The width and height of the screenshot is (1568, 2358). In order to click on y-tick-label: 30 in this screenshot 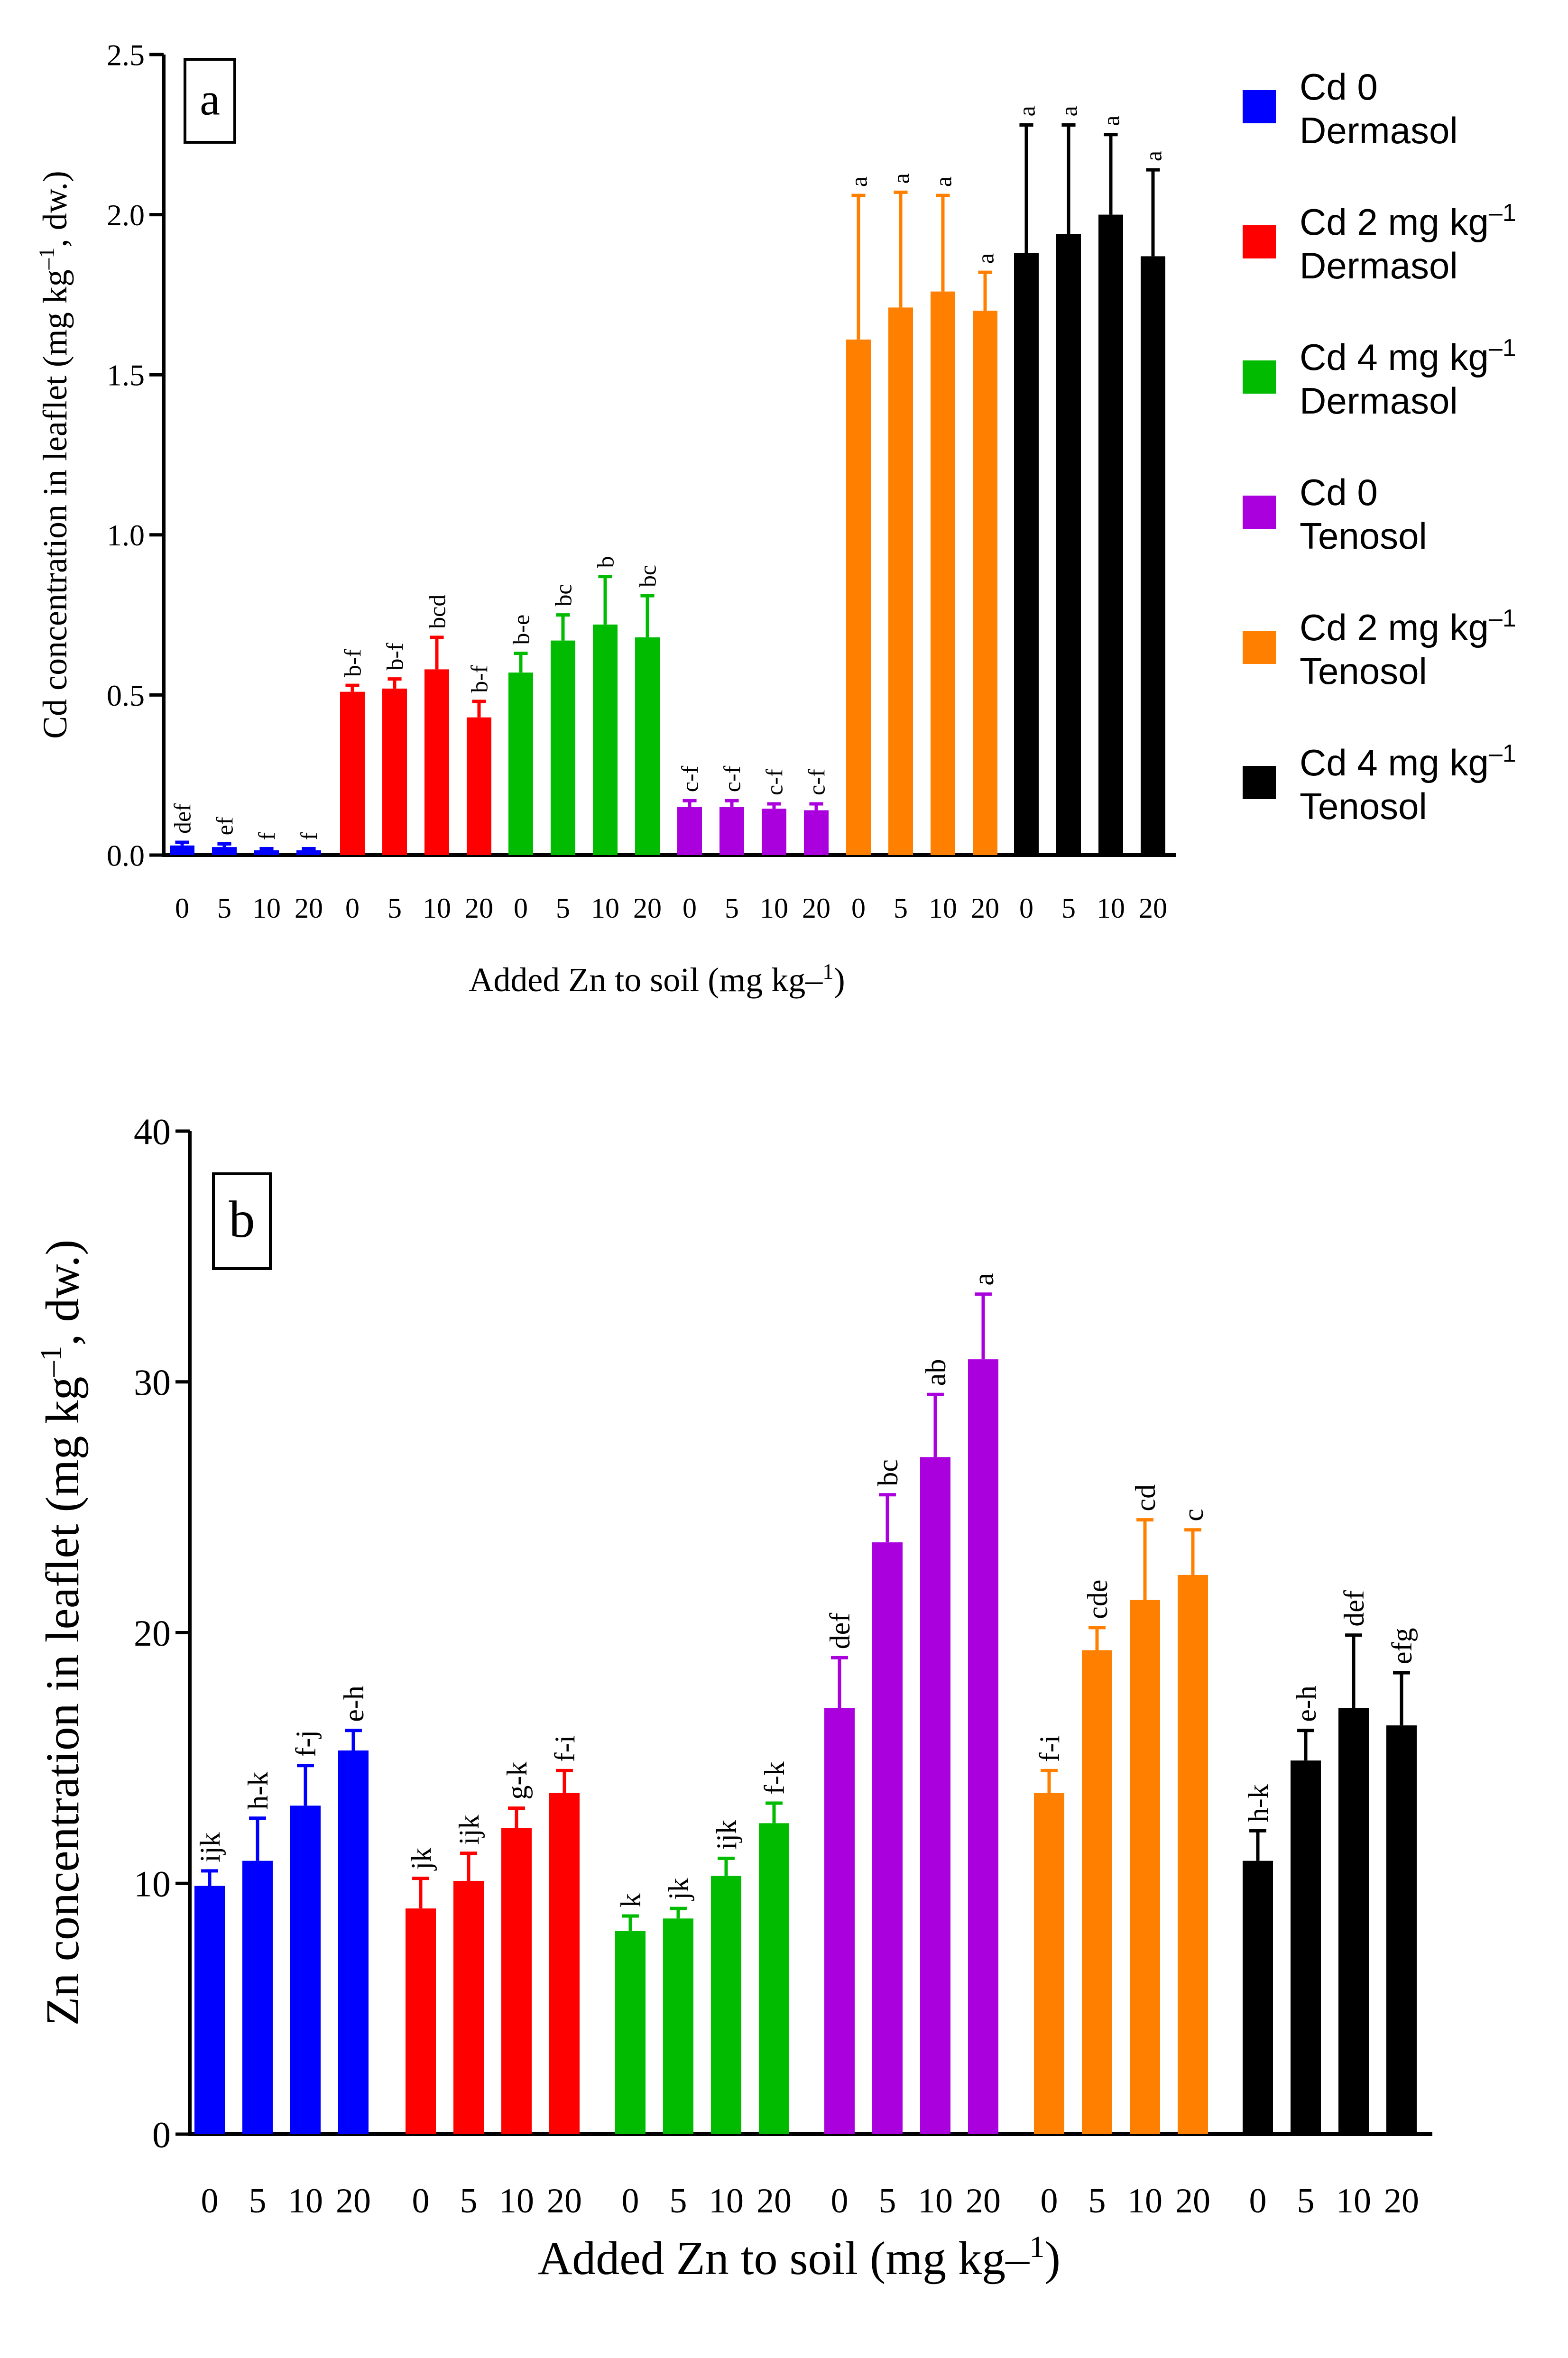, I will do `click(153, 1382)`.